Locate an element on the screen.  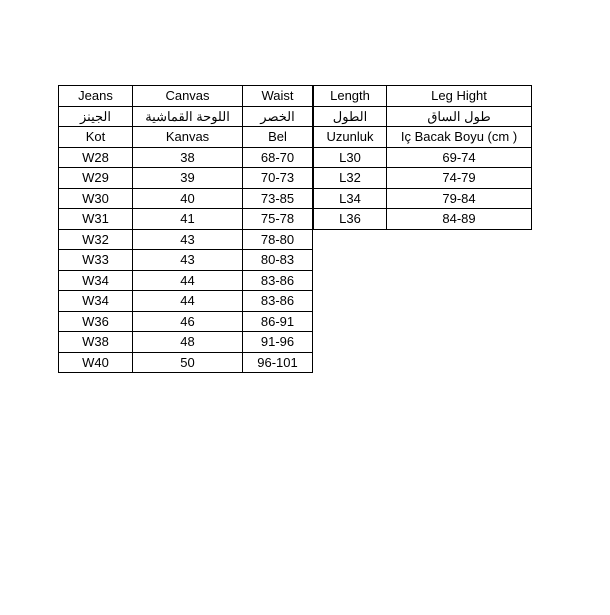
header-waist-ar: الخصر is located at coordinates (277, 116).